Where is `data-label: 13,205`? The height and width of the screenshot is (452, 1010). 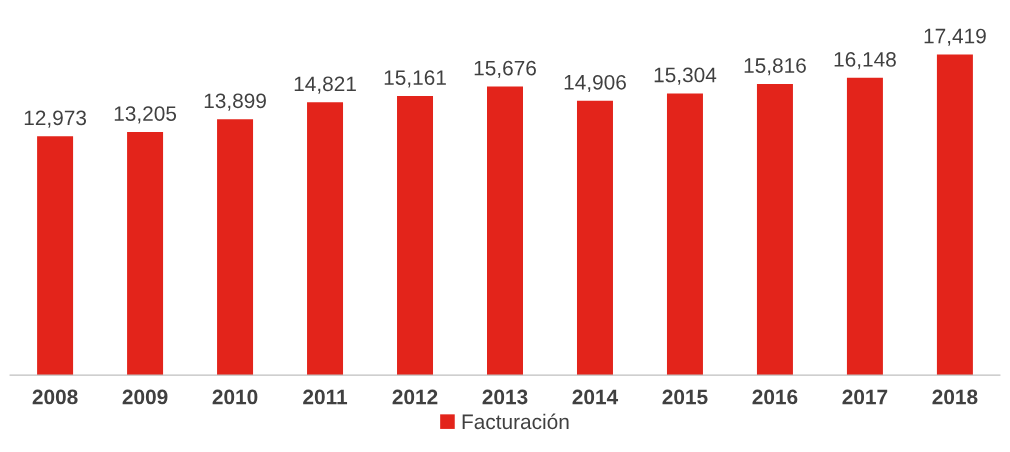
data-label: 13,205 is located at coordinates (145, 115).